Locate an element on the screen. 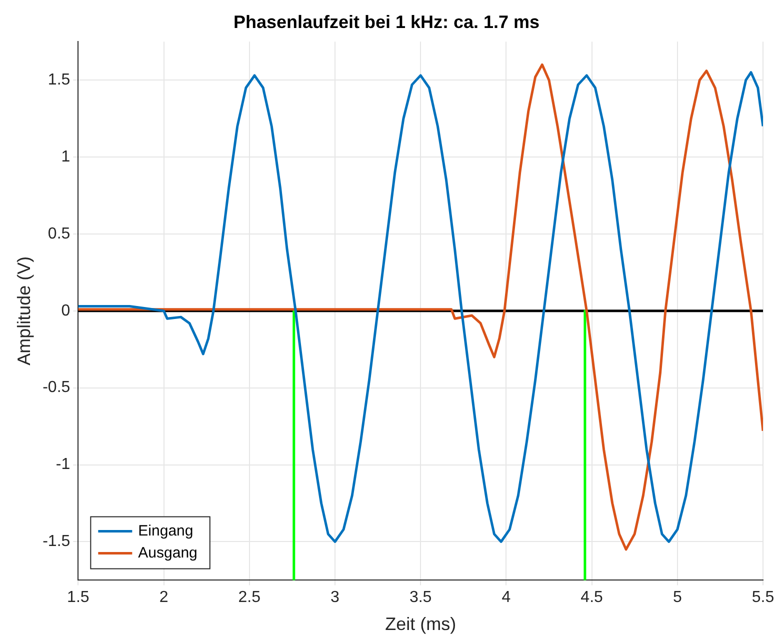  x-tick-label: 5.5 is located at coordinates (763, 597).